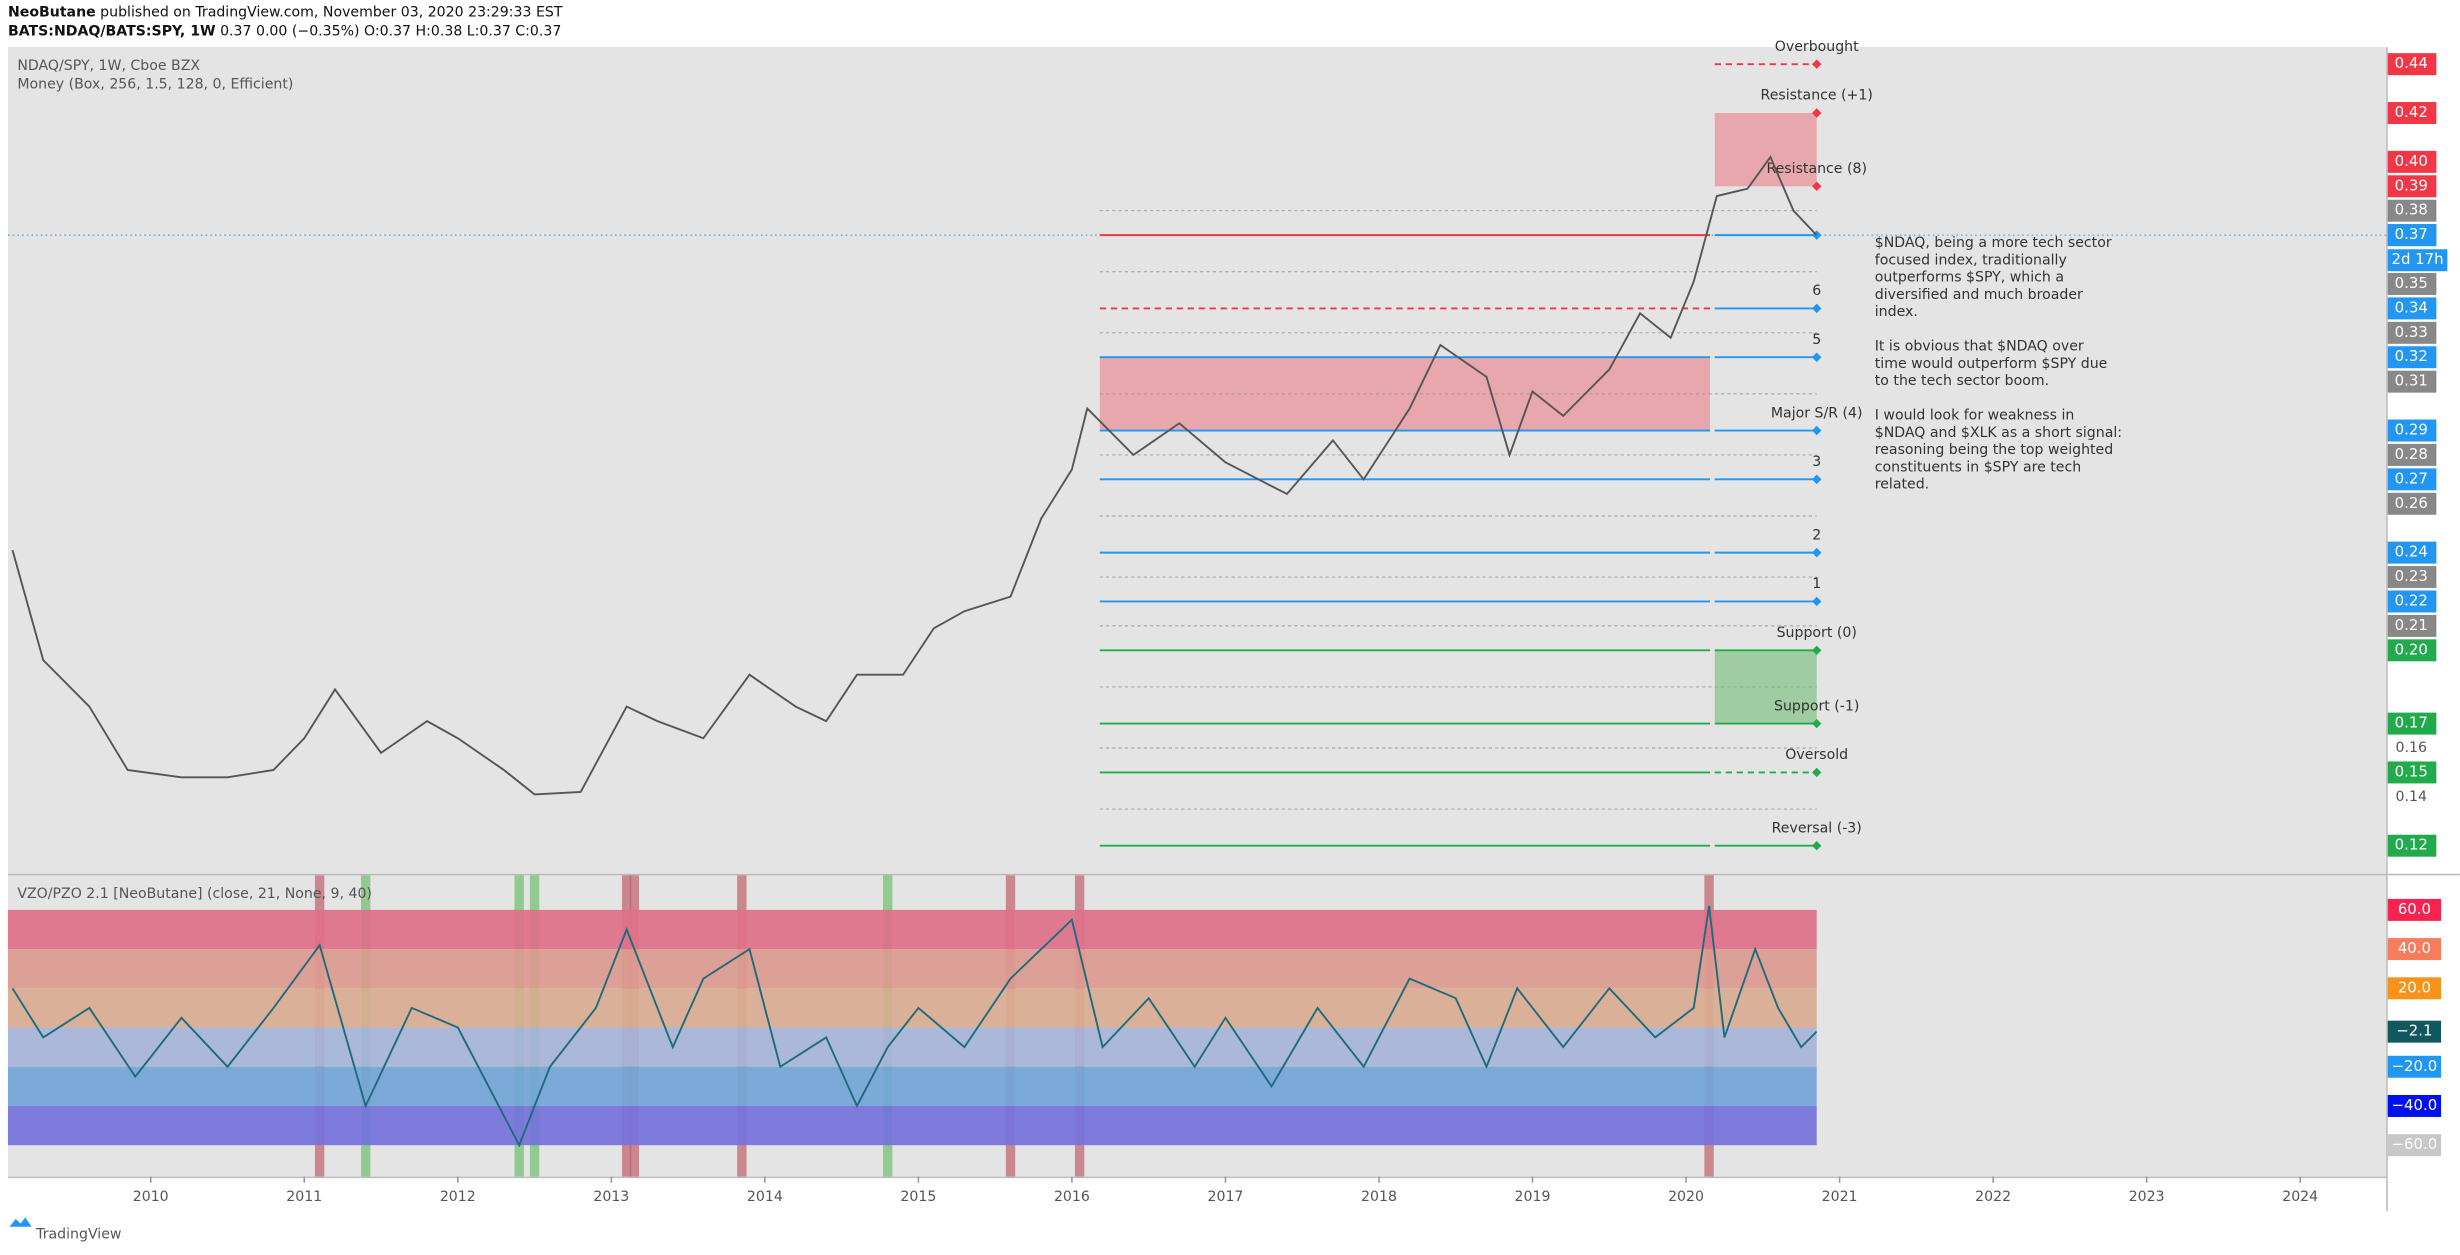 This screenshot has width=2460, height=1255. Describe the element at coordinates (1975, 416) in the screenshot. I see `annotation-line: I would look for weakness in` at that location.